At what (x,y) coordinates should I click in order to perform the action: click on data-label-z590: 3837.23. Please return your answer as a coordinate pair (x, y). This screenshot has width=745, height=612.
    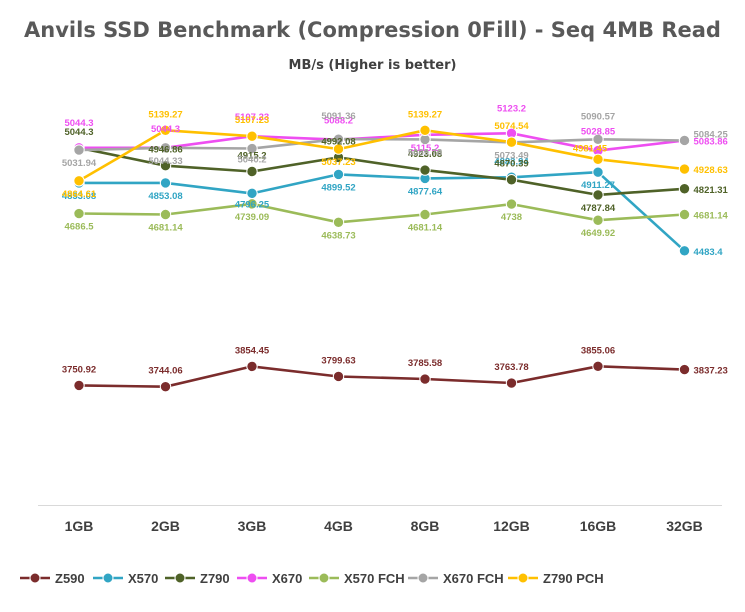
    Looking at the image, I should click on (711, 371).